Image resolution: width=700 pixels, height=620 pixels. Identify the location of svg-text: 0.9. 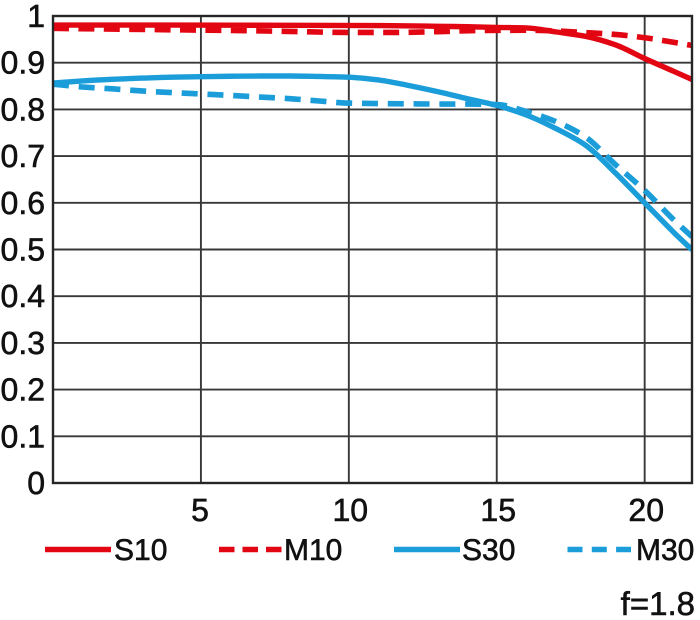
(23, 63).